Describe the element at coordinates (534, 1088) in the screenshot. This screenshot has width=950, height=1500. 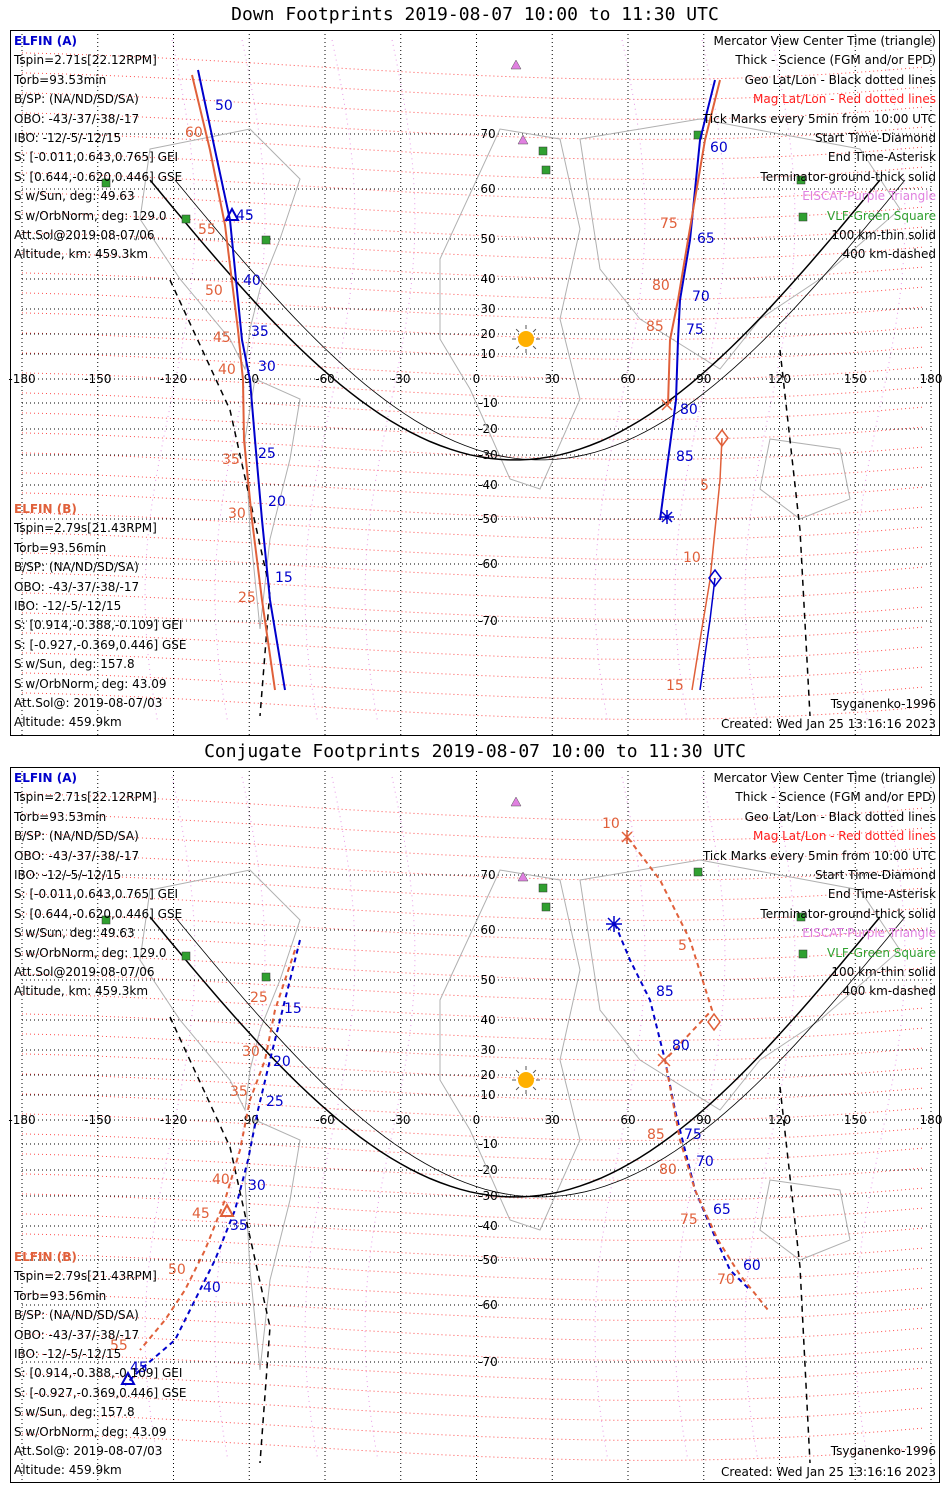
I see `sun-ray` at that location.